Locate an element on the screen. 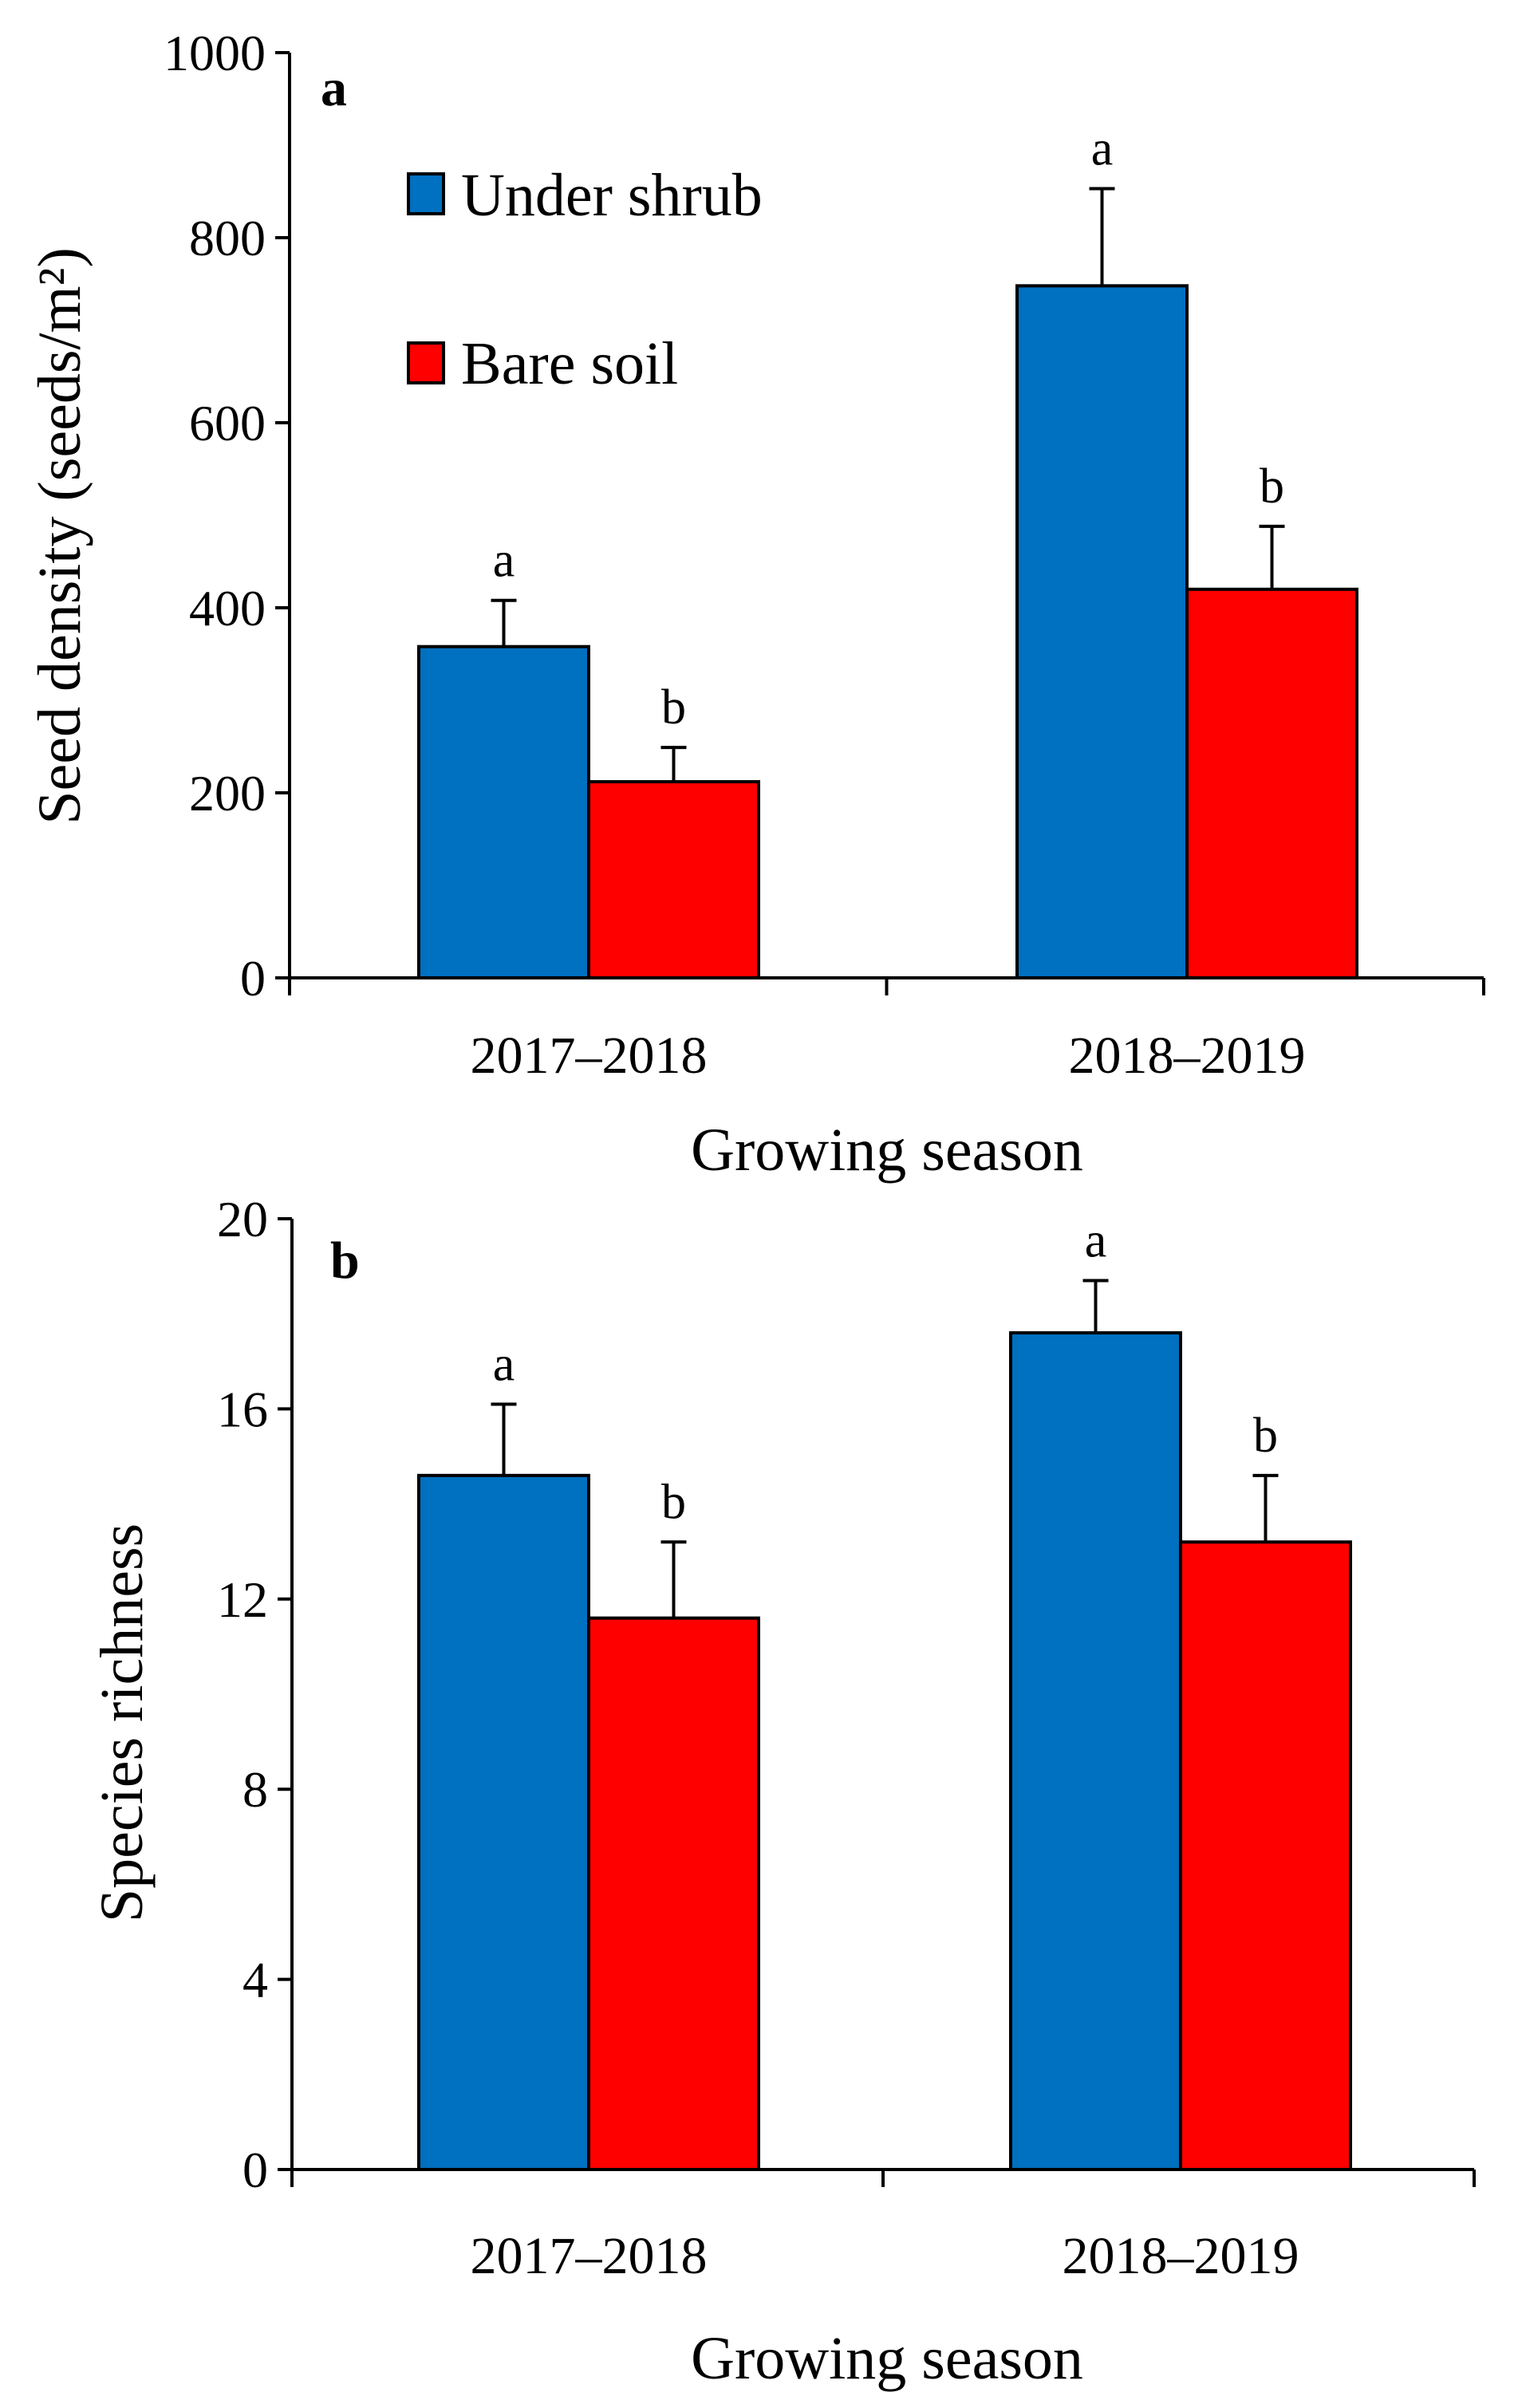  panel-a-sig-letter-0-1: a is located at coordinates (1102, 149).